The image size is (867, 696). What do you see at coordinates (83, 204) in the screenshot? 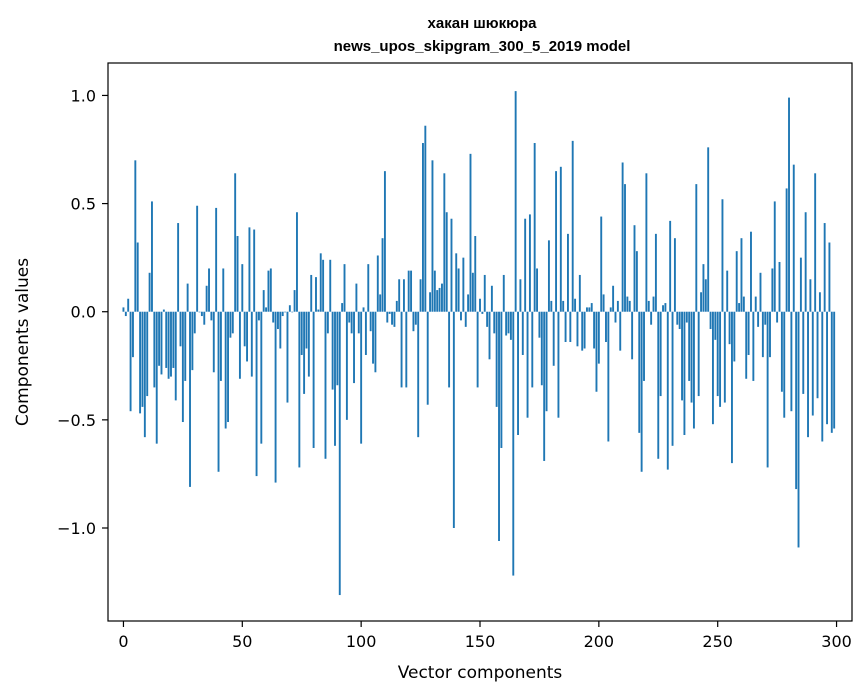
I see `y-tick-label: 0.5` at bounding box center [83, 204].